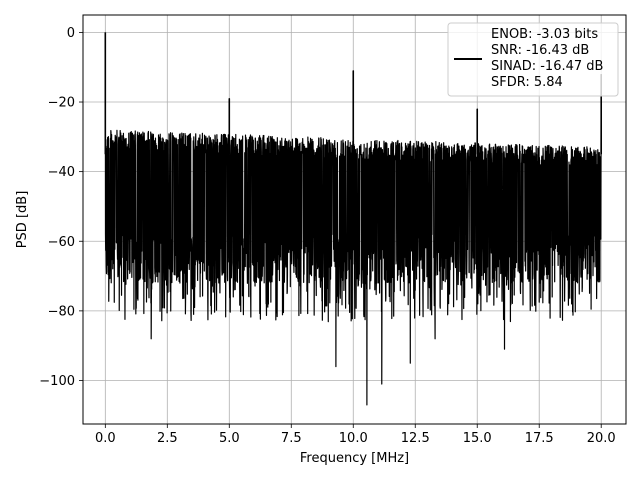 The height and width of the screenshot is (480, 640). I want to click on y-tick-label: −100, so click(57, 381).